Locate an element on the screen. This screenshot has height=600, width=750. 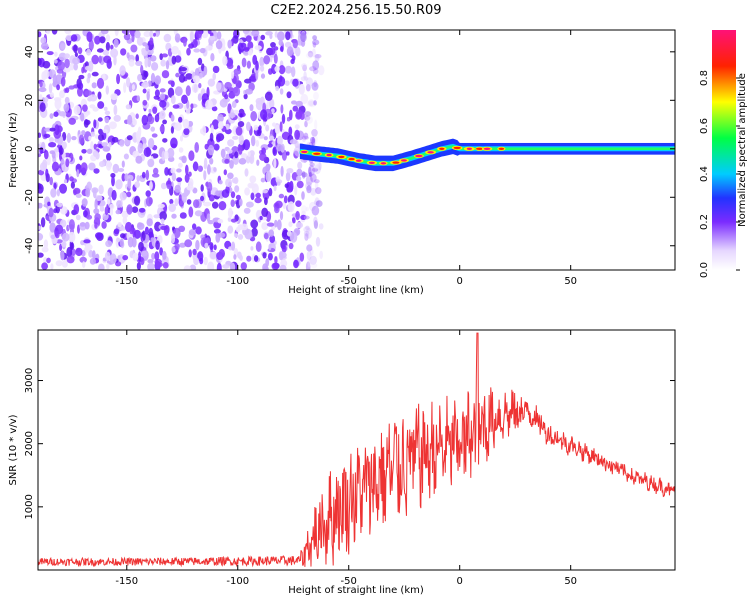
snr-xtick-label: 50 is located at coordinates (570, 581).